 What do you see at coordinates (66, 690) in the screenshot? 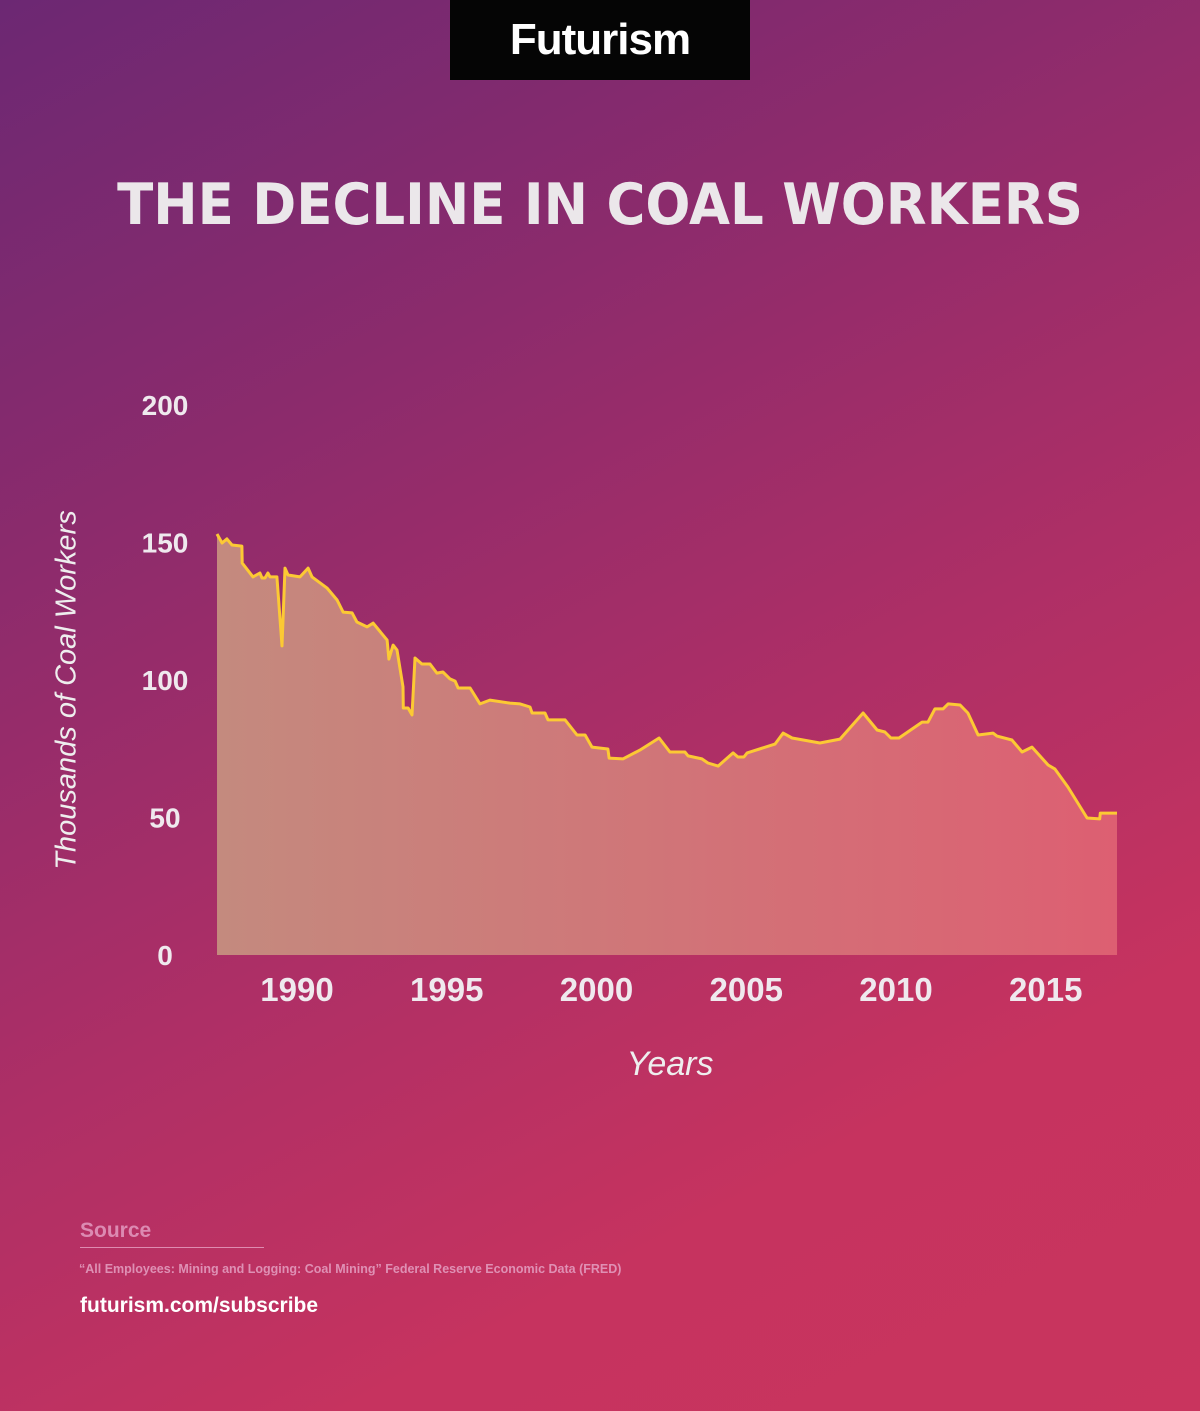
I see `y-axis-label: Thousands of Coal Workers` at bounding box center [66, 690].